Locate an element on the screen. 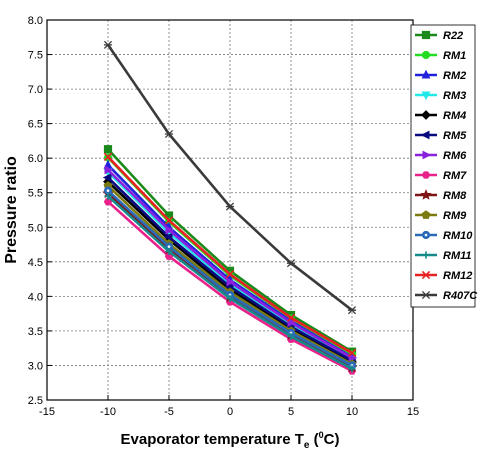  legend-item-rm10: RM10 is located at coordinates (444, 236).